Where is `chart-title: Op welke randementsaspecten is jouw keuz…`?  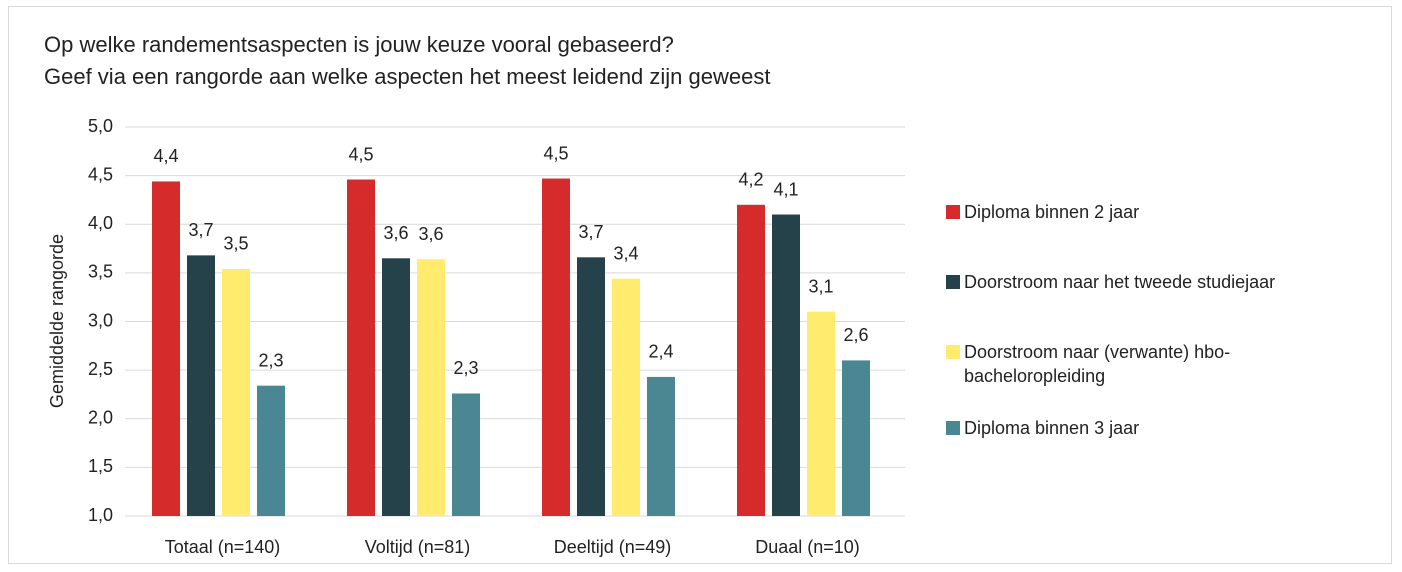 chart-title: Op welke randementsaspecten is jouw keuz… is located at coordinates (359, 44).